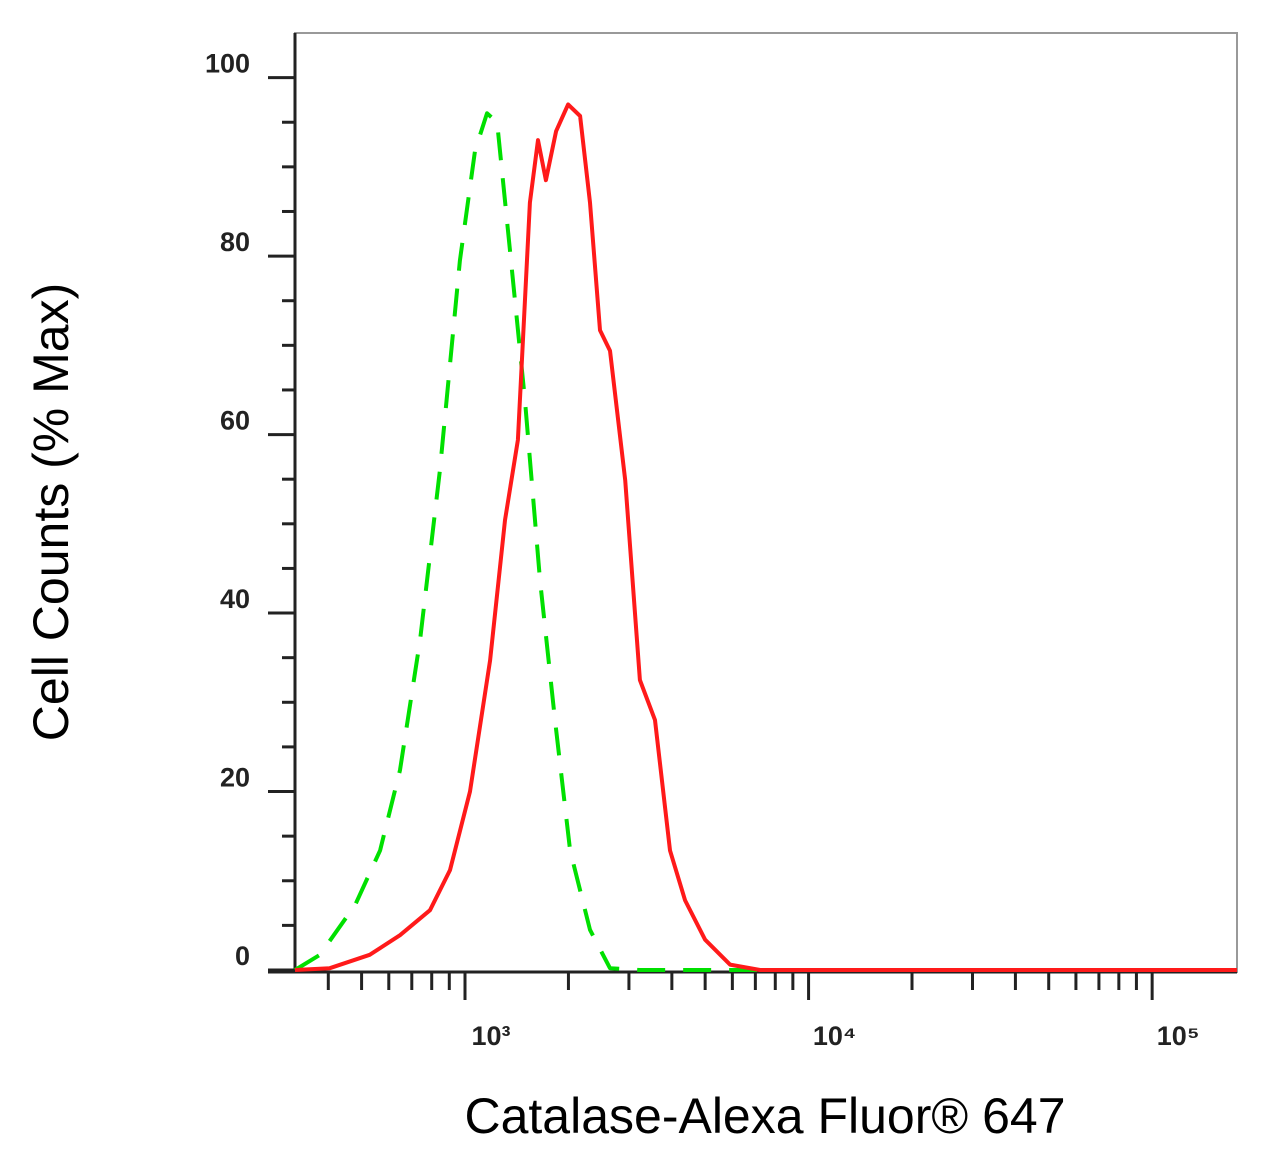 The width and height of the screenshot is (1284, 1170). I want to click on y-axis-label: Cell Counts (% Max), so click(51, 512).